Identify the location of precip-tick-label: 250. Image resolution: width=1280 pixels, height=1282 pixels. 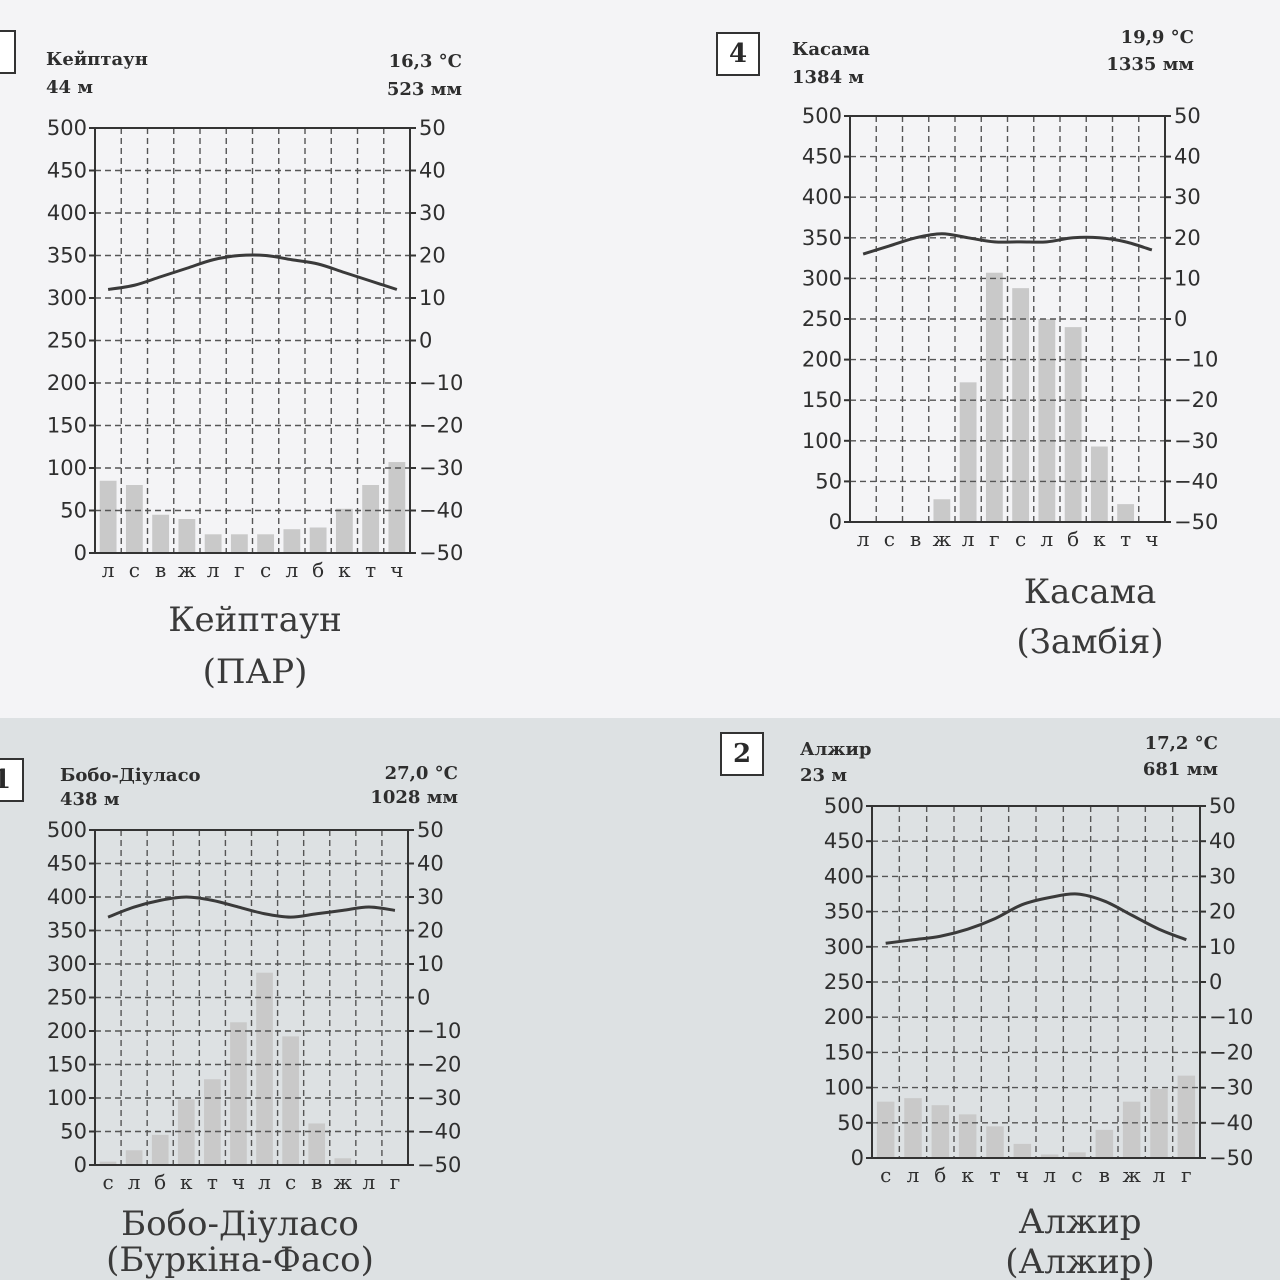
(67, 341).